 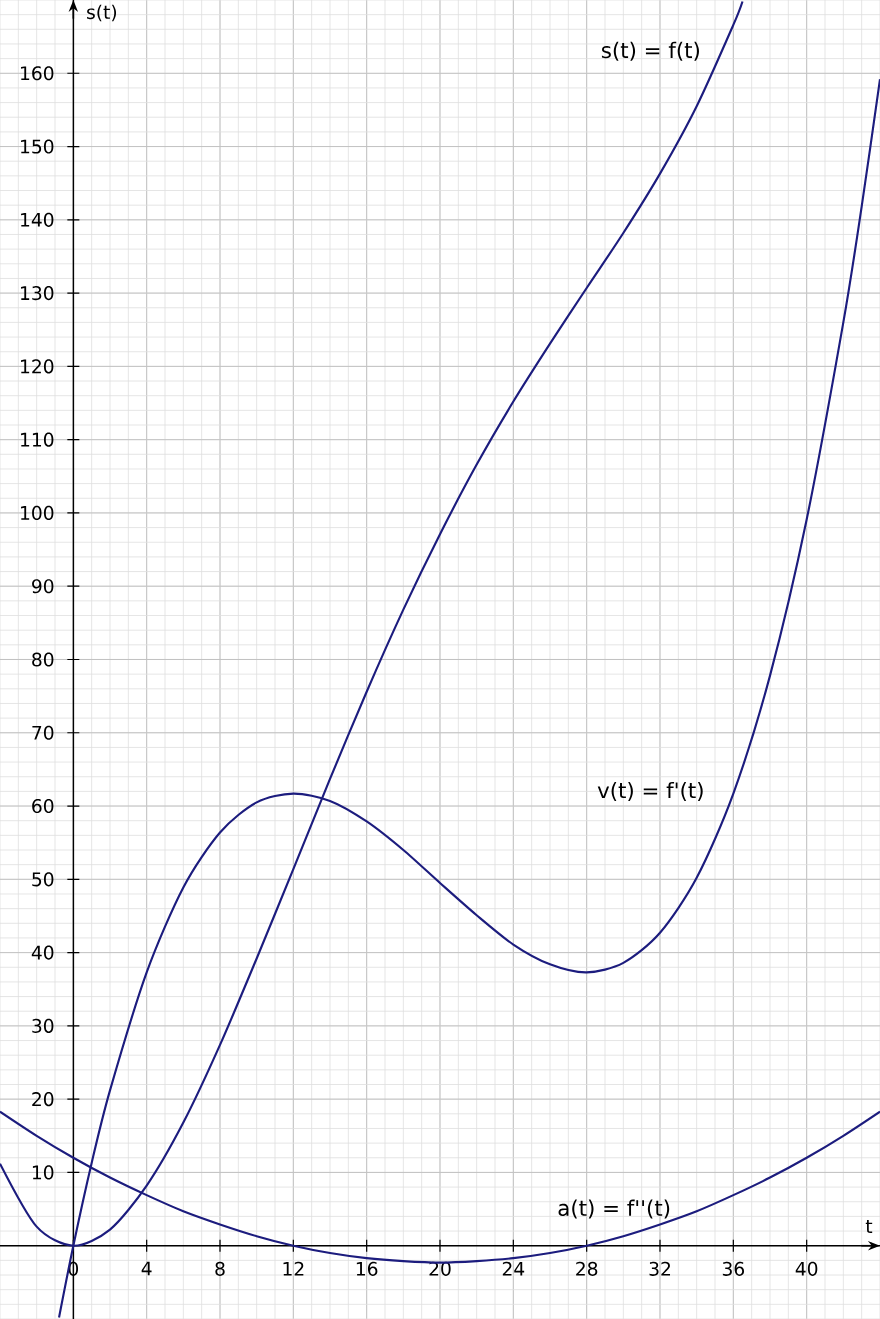 I want to click on y-tick-label: 90, so click(x=43, y=586).